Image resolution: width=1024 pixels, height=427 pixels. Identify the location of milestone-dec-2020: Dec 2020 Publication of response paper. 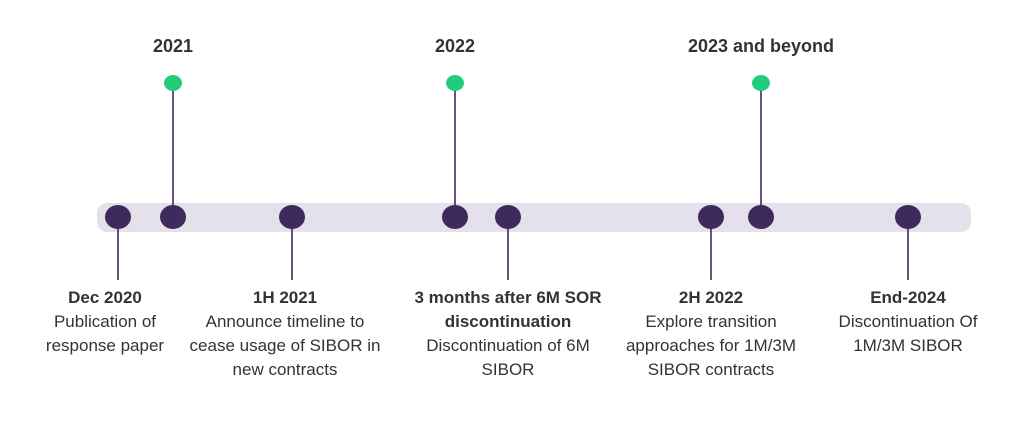
(105, 322).